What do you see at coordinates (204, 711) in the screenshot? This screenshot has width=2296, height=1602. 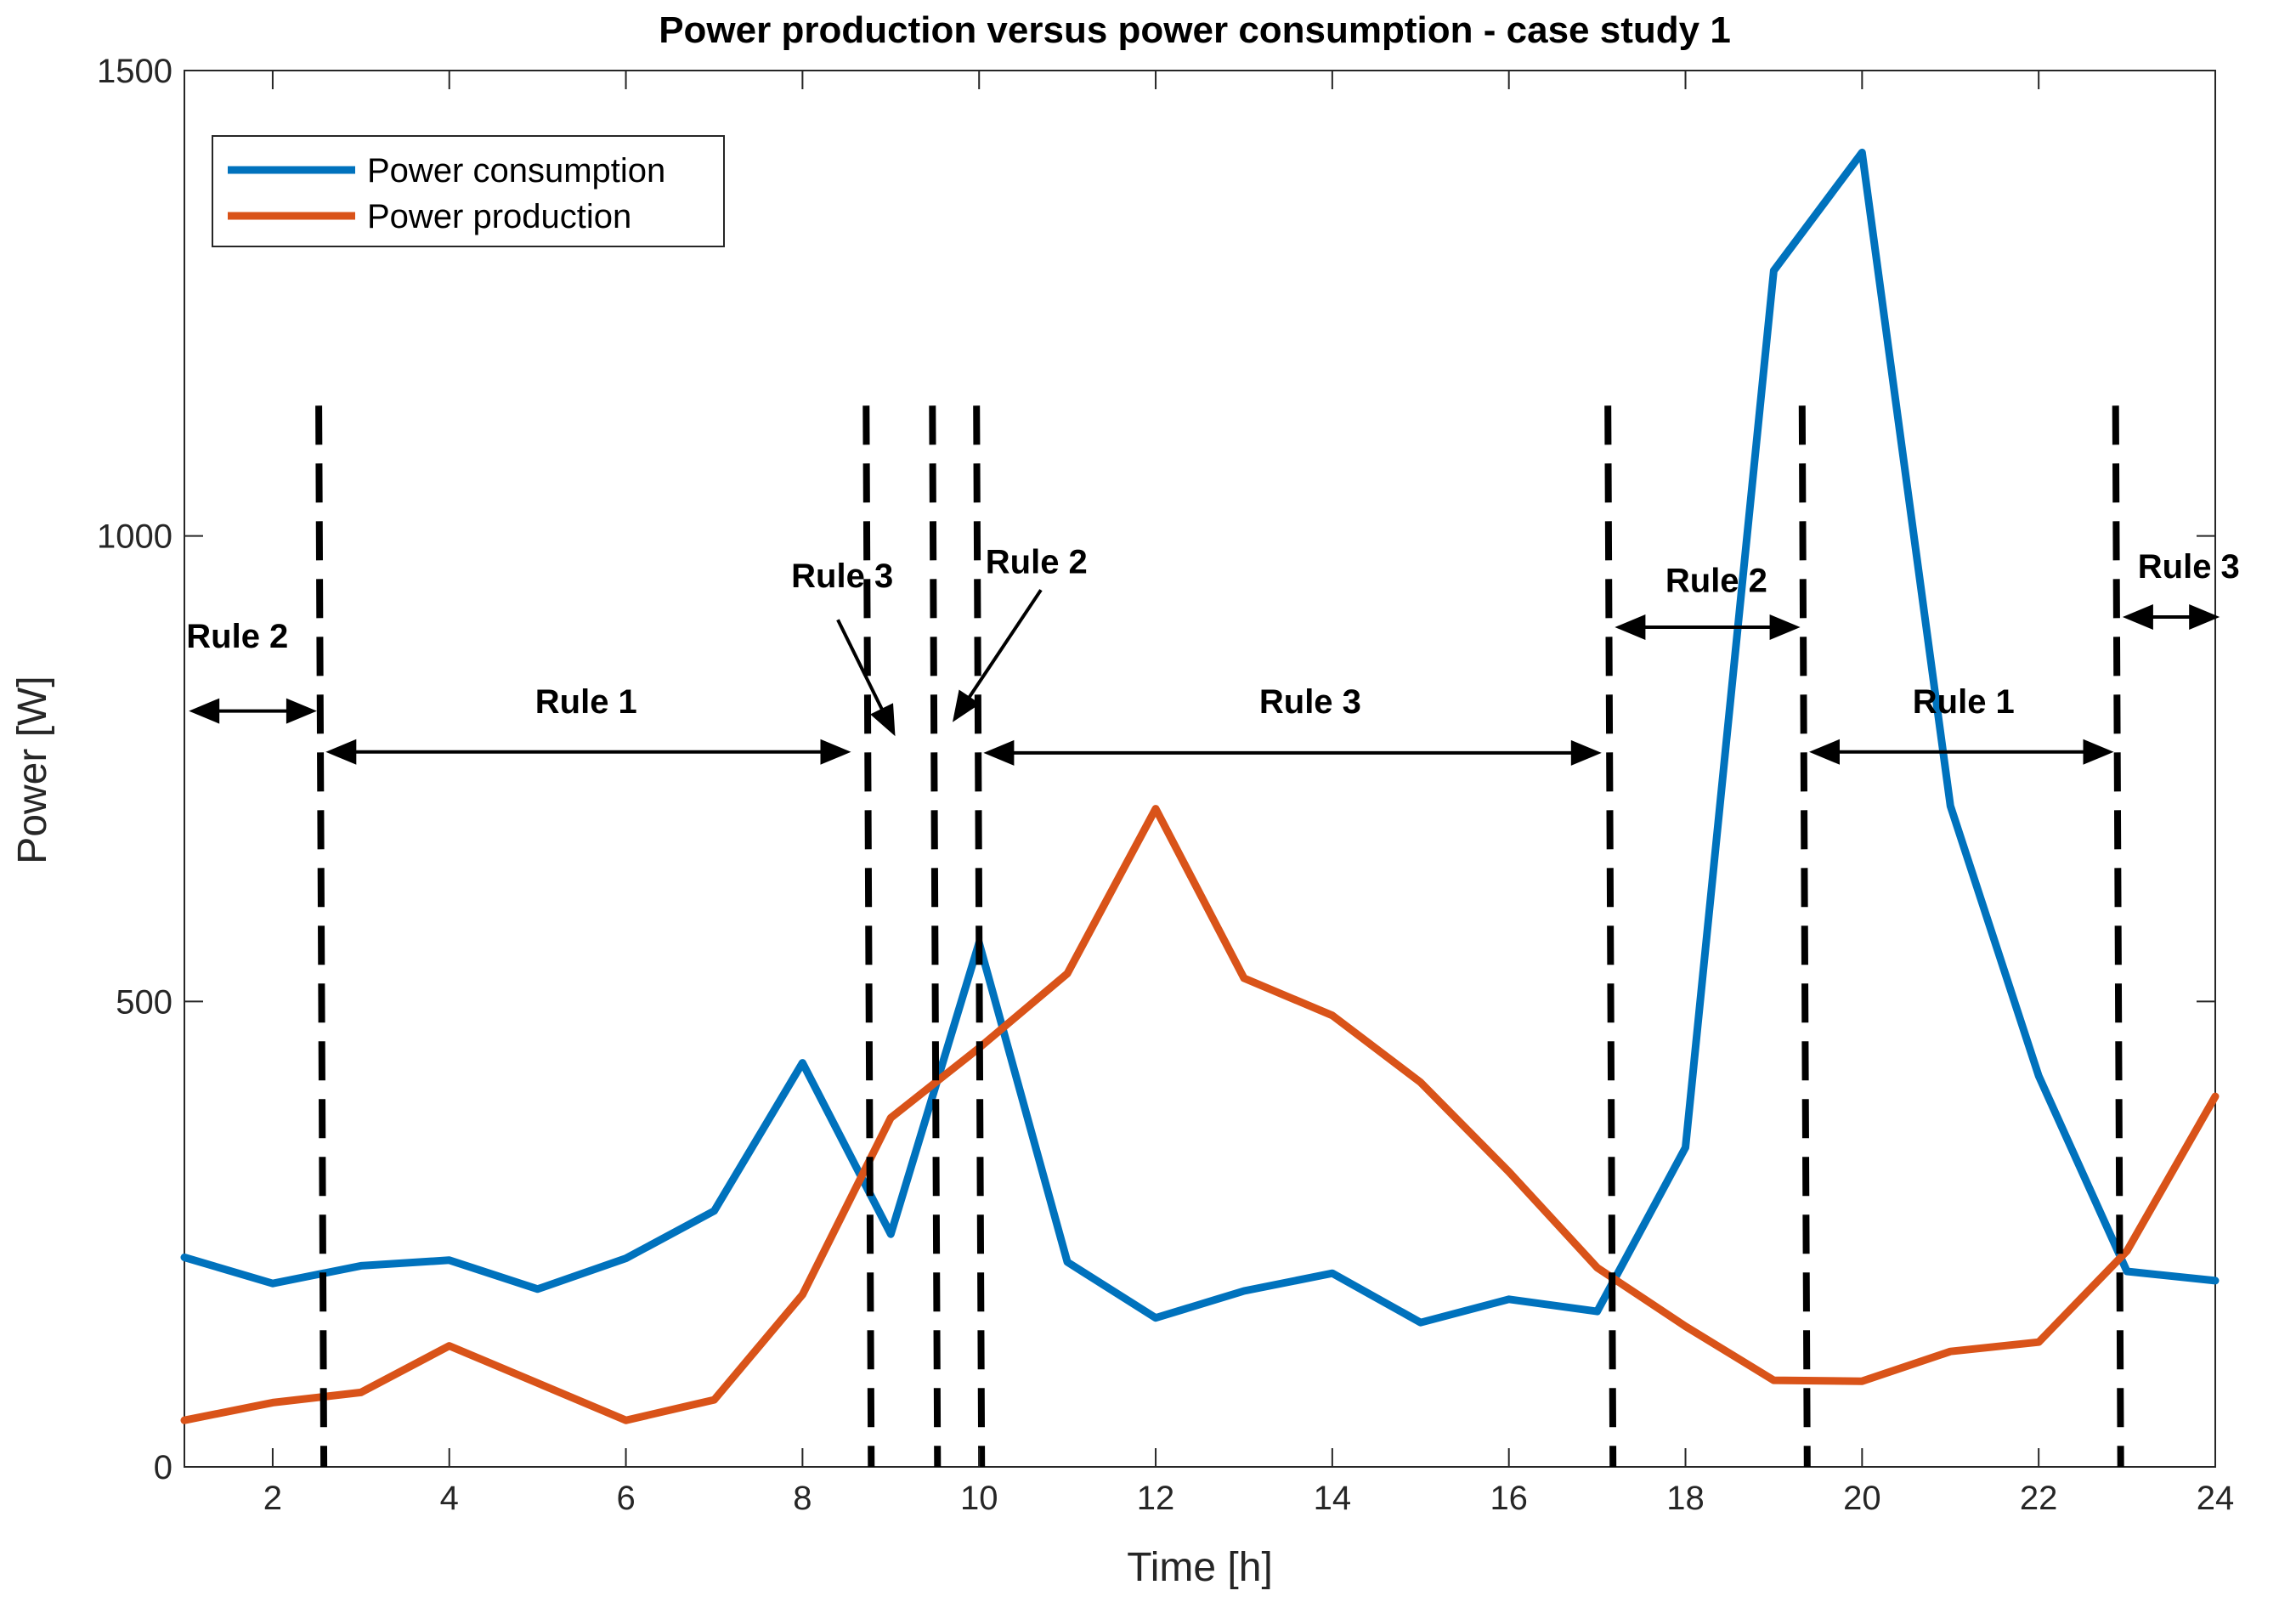 I see `arrowhead-range-0-left` at bounding box center [204, 711].